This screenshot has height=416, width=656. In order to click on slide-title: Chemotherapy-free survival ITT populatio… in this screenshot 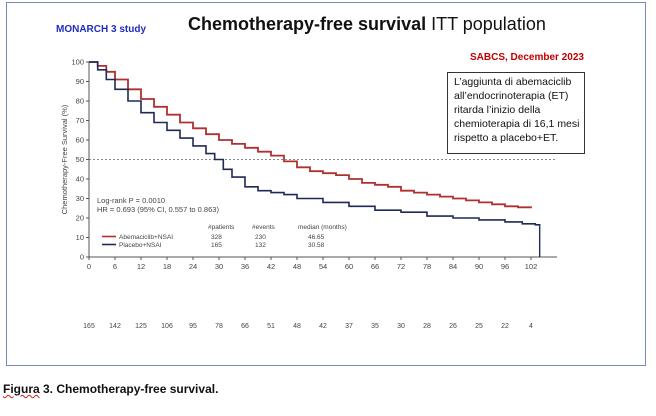, I will do `click(367, 24)`.